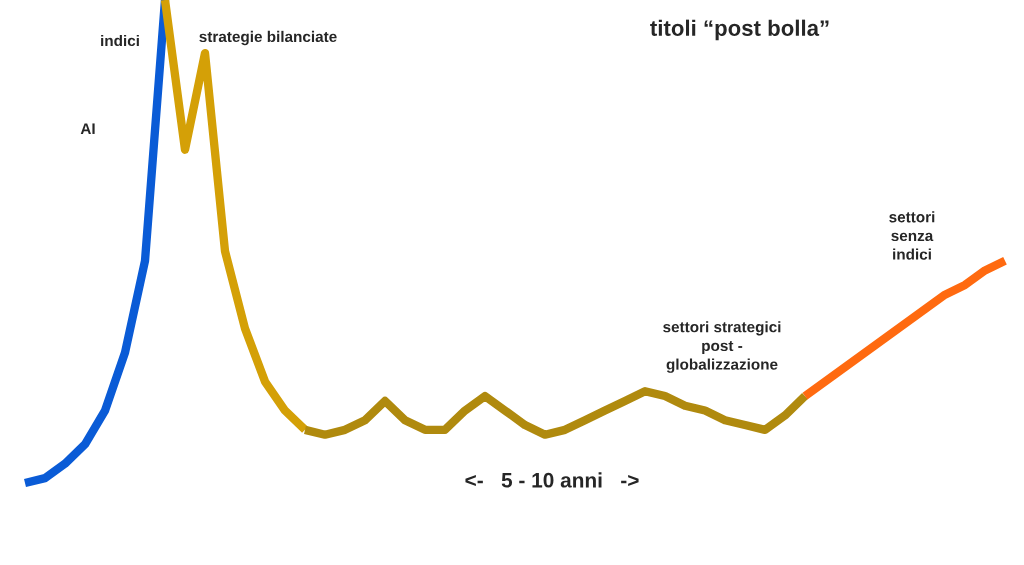 The width and height of the screenshot is (1024, 565). What do you see at coordinates (739, 30) in the screenshot?
I see `annotation: titoli “post bolla”` at bounding box center [739, 30].